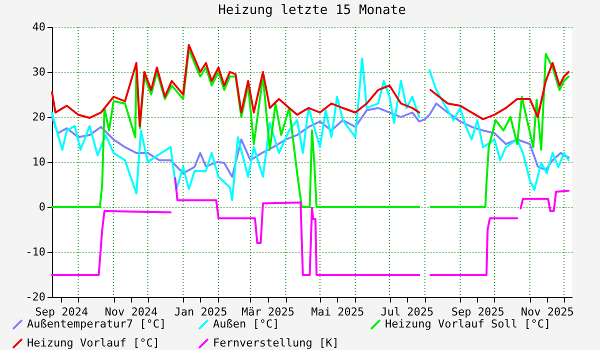  What do you see at coordinates (268, 312) in the screenshot?
I see `x-tick-label: Mär 2025` at bounding box center [268, 312].